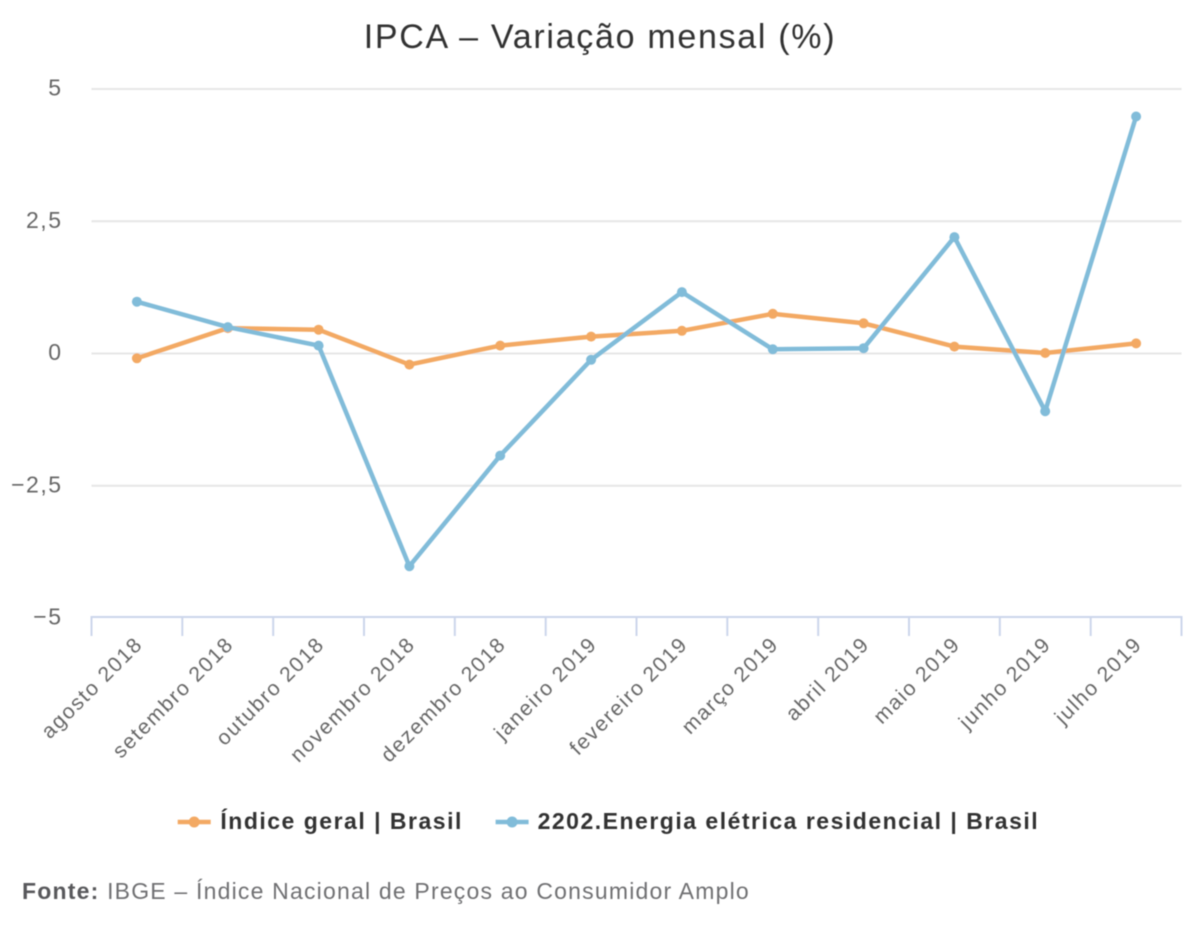  Describe the element at coordinates (44, 220) in the screenshot. I see `svg-text: 2,5` at that location.